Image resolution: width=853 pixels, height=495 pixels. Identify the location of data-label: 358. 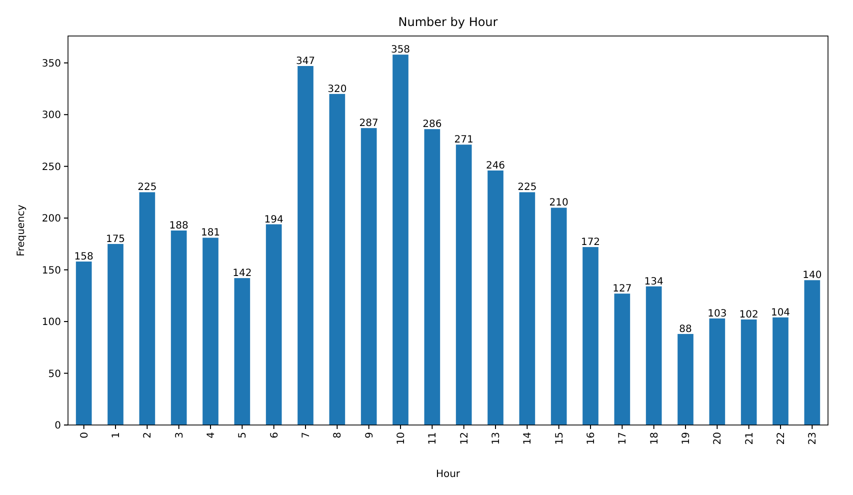
(400, 50).